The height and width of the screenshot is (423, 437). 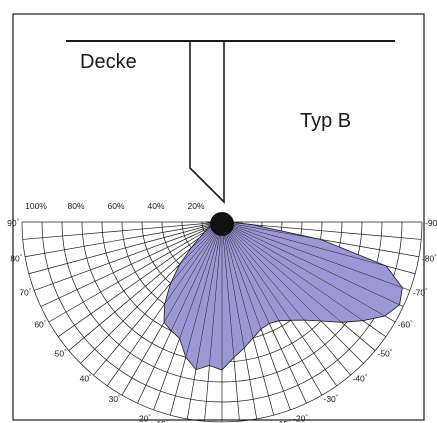 What do you see at coordinates (405, 325) in the screenshot?
I see `angle-label: -60°` at bounding box center [405, 325].